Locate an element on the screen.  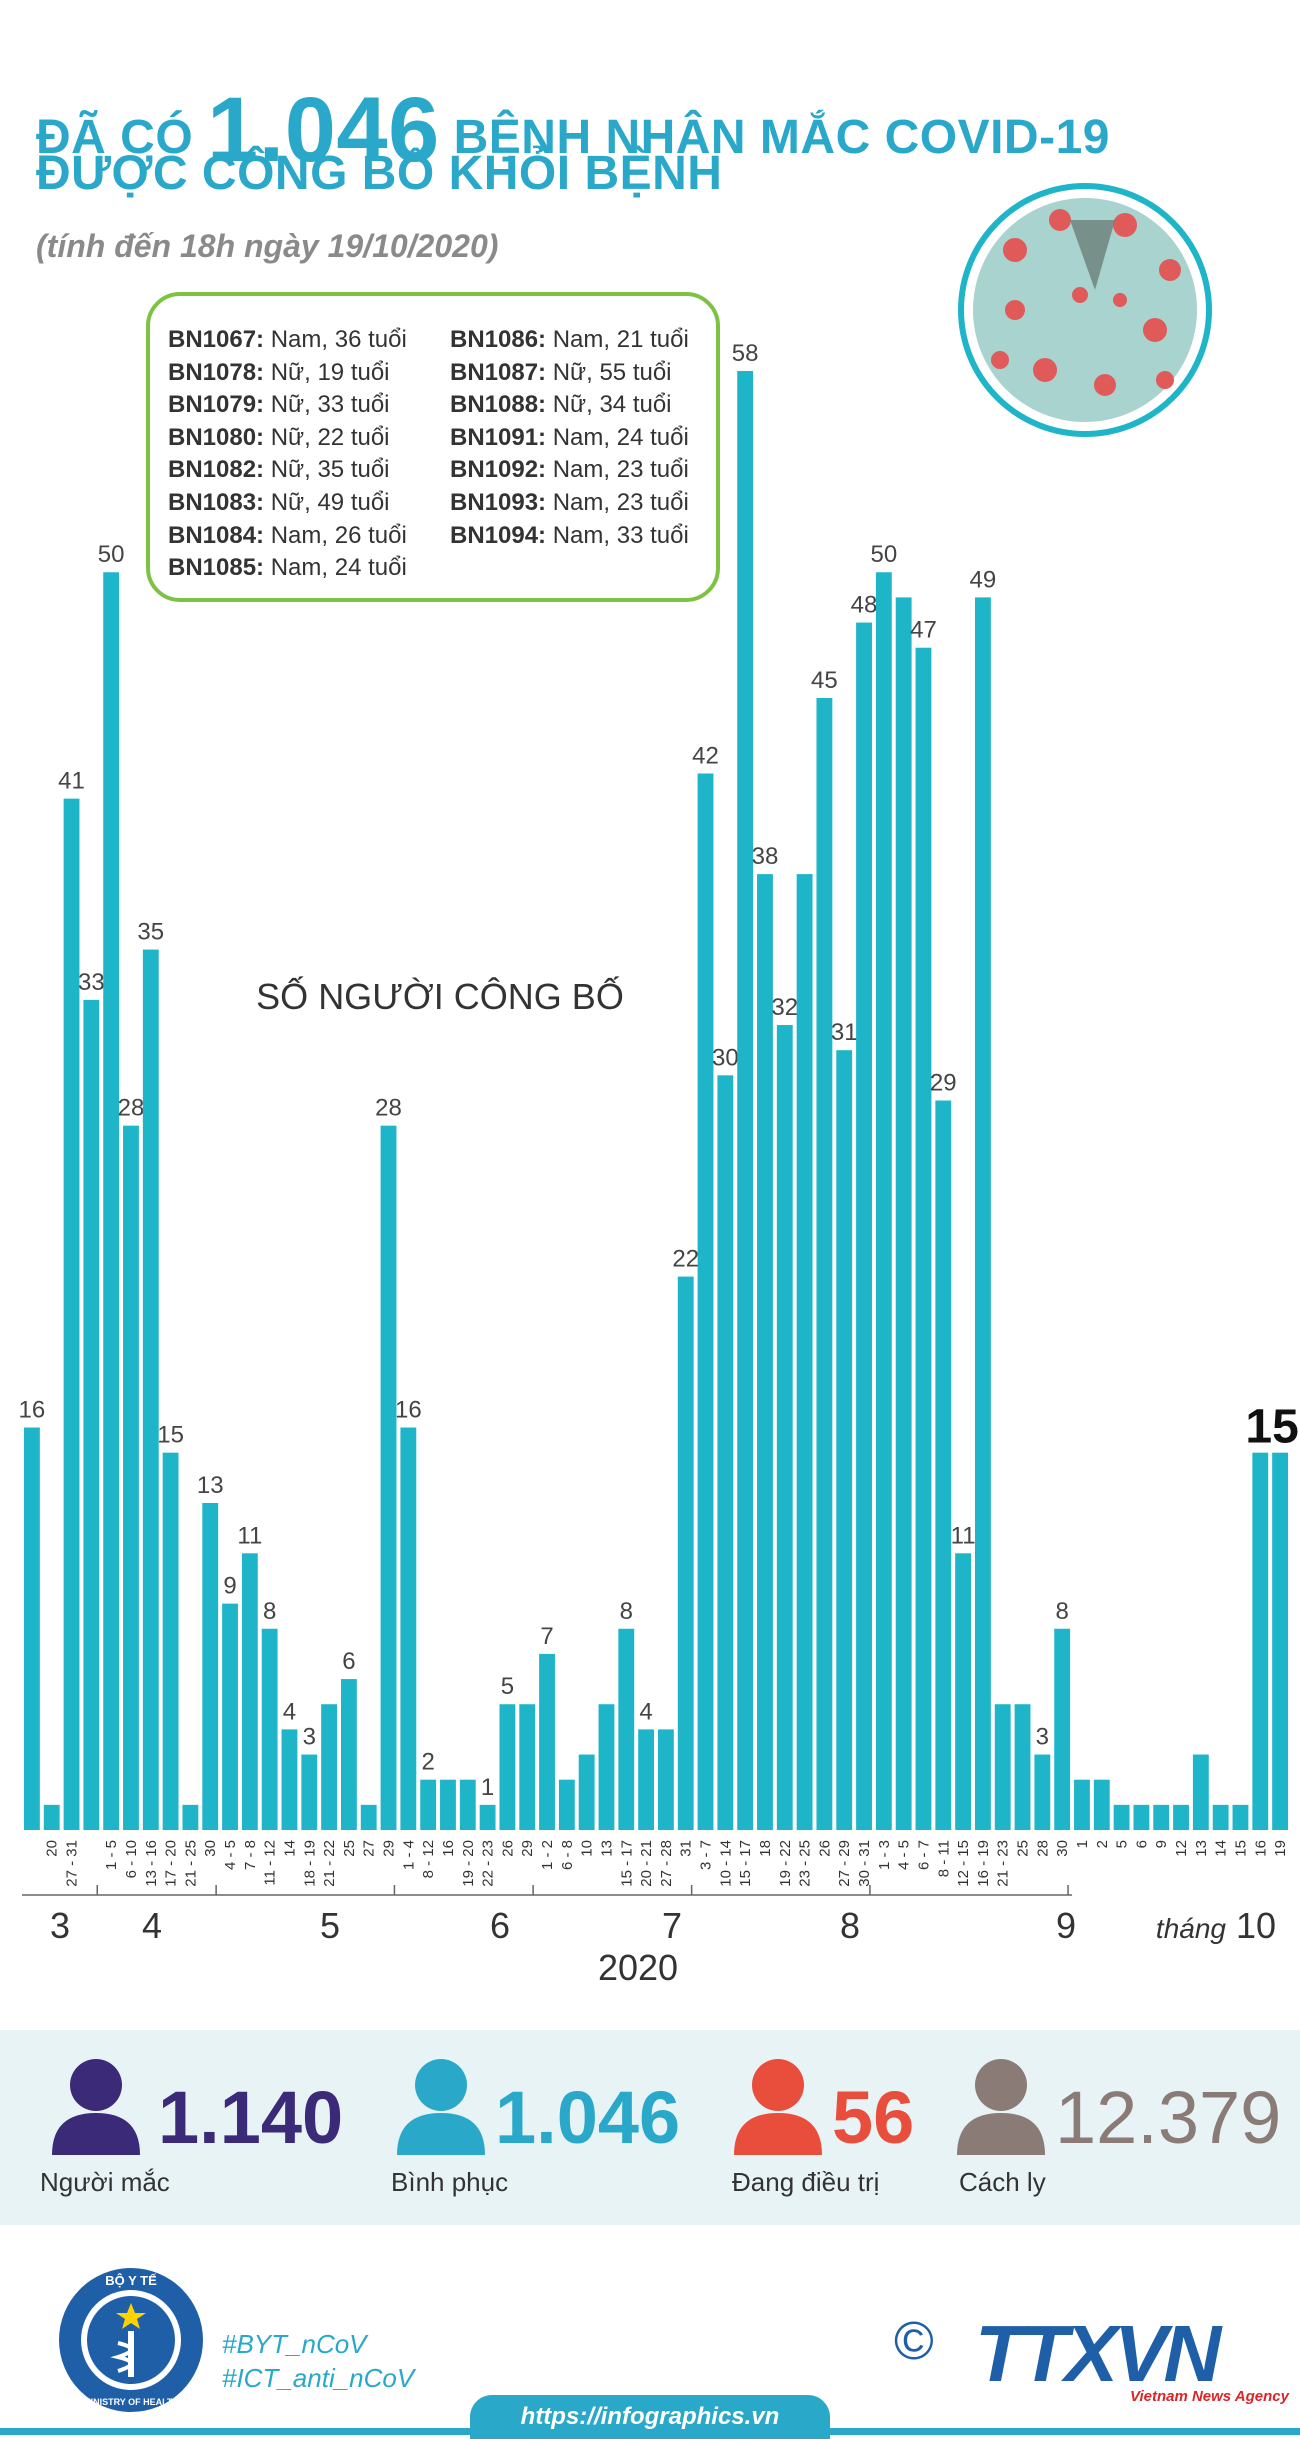
patient-info: Nữ, 22 tuổi is located at coordinates (330, 437).